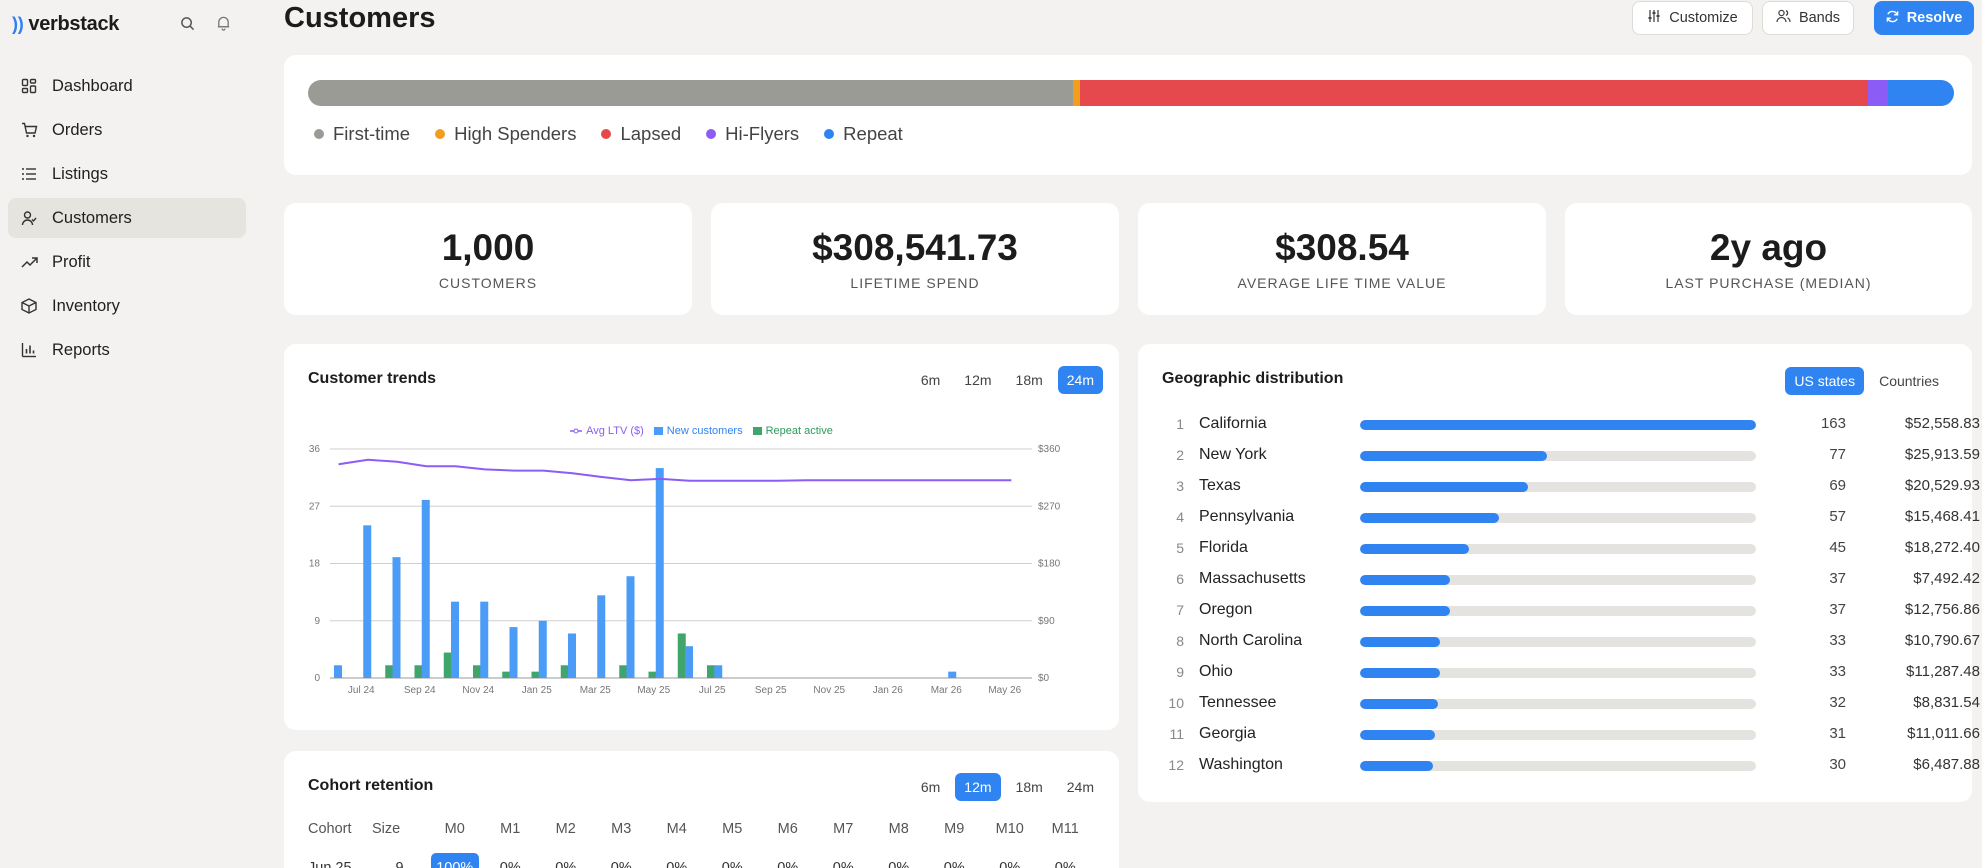  Describe the element at coordinates (29, 350) in the screenshot. I see `bar-chart-icon` at that location.